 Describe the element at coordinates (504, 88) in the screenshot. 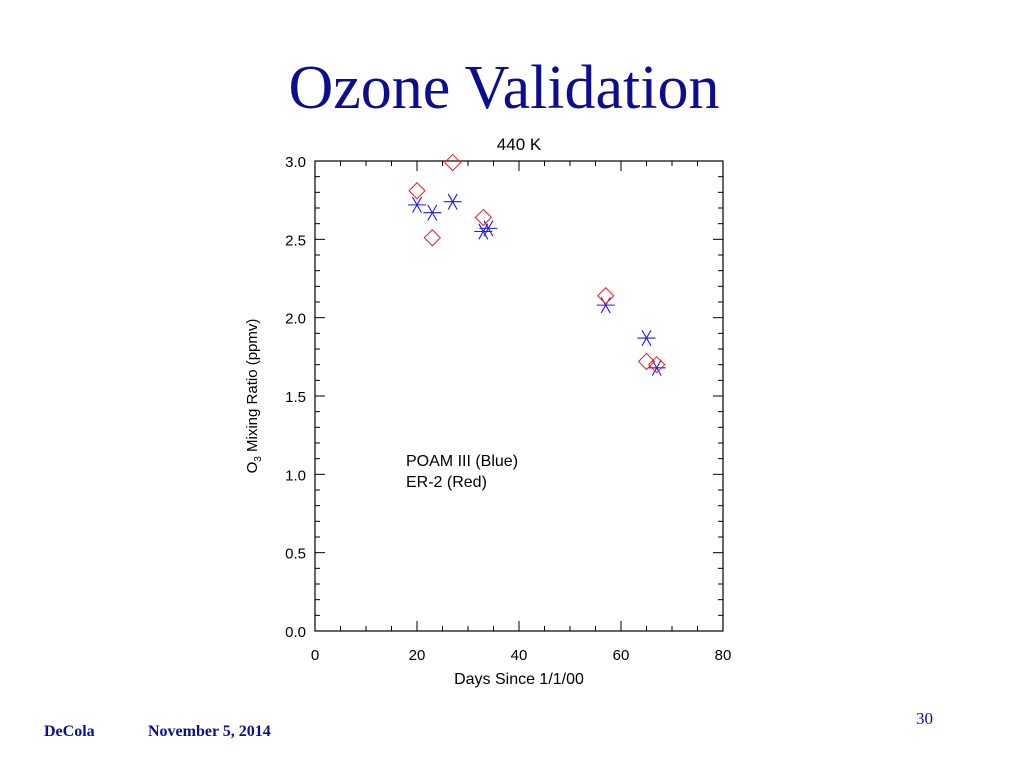

I see `slide-title: Ozone Validation` at that location.